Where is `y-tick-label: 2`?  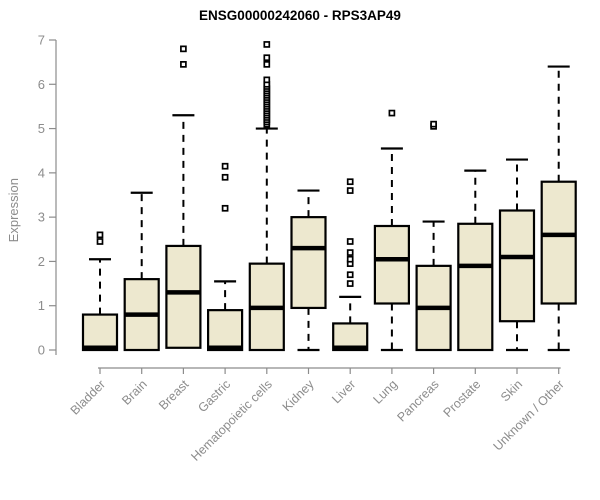
y-tick-label: 2 is located at coordinates (41, 261).